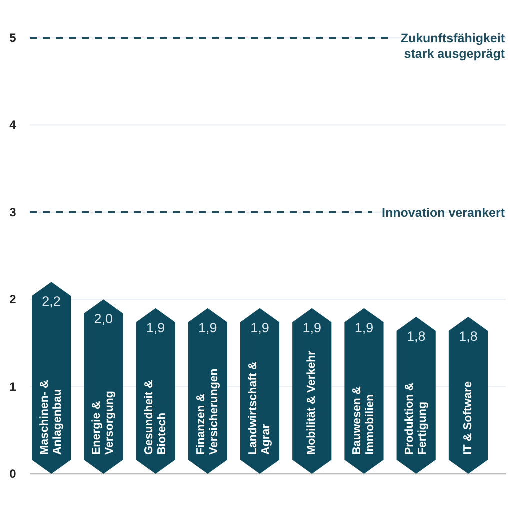 The height and width of the screenshot is (510, 510). What do you see at coordinates (260, 408) in the screenshot?
I see `x-tick-label: Landwirtschaft & Agrar` at bounding box center [260, 408].